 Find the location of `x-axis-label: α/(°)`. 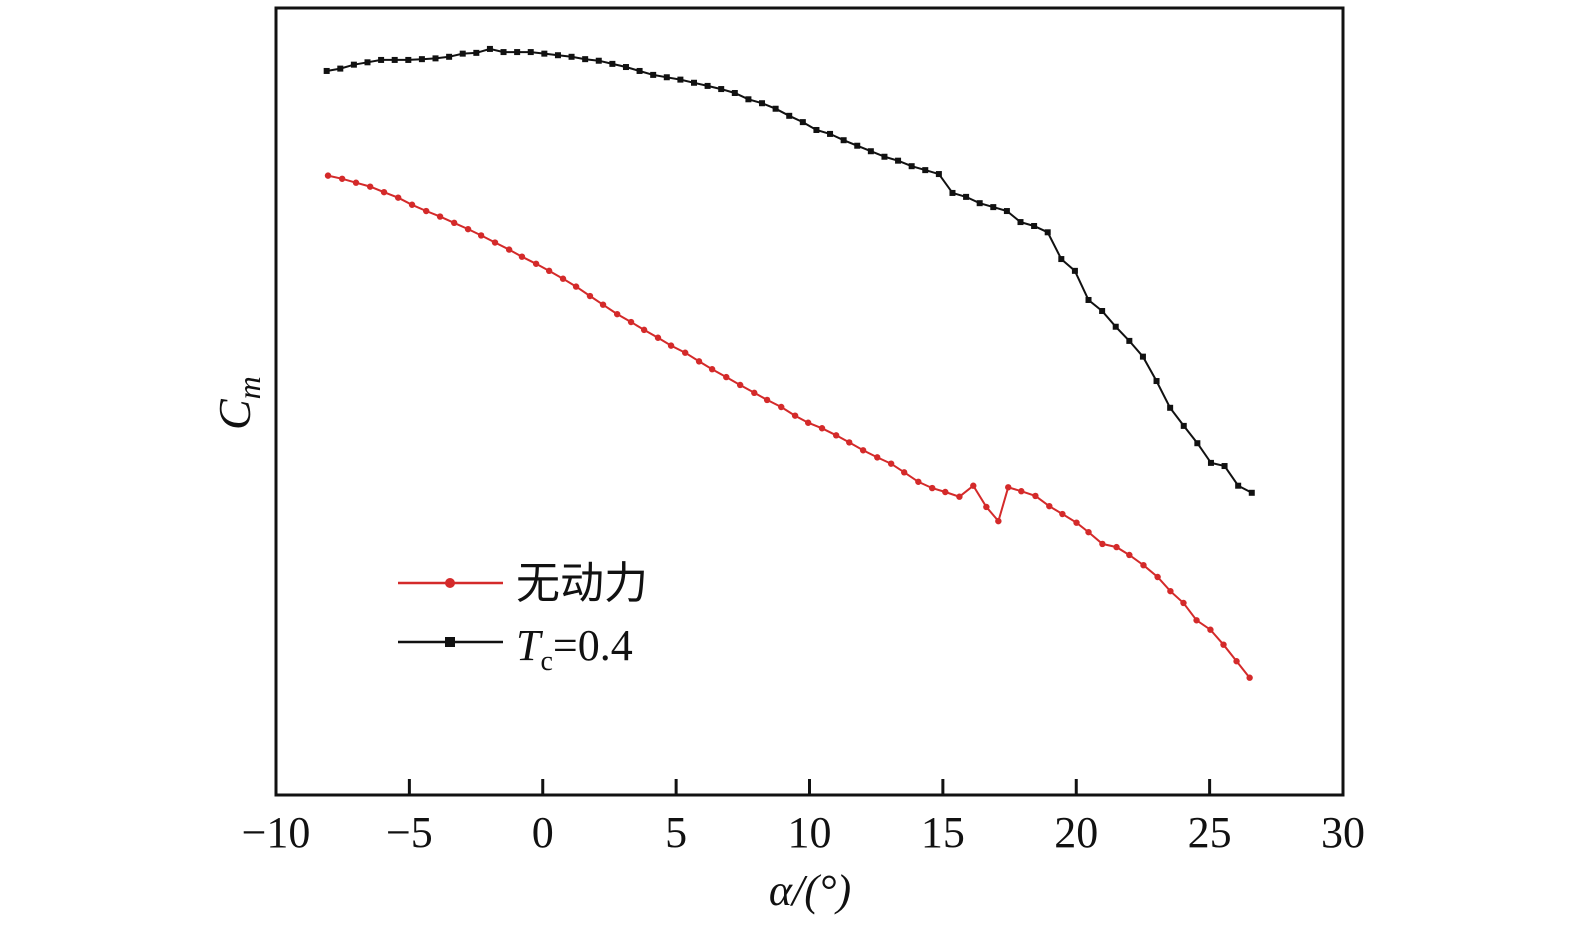

x-axis-label: α/(°) is located at coordinates (810, 890).